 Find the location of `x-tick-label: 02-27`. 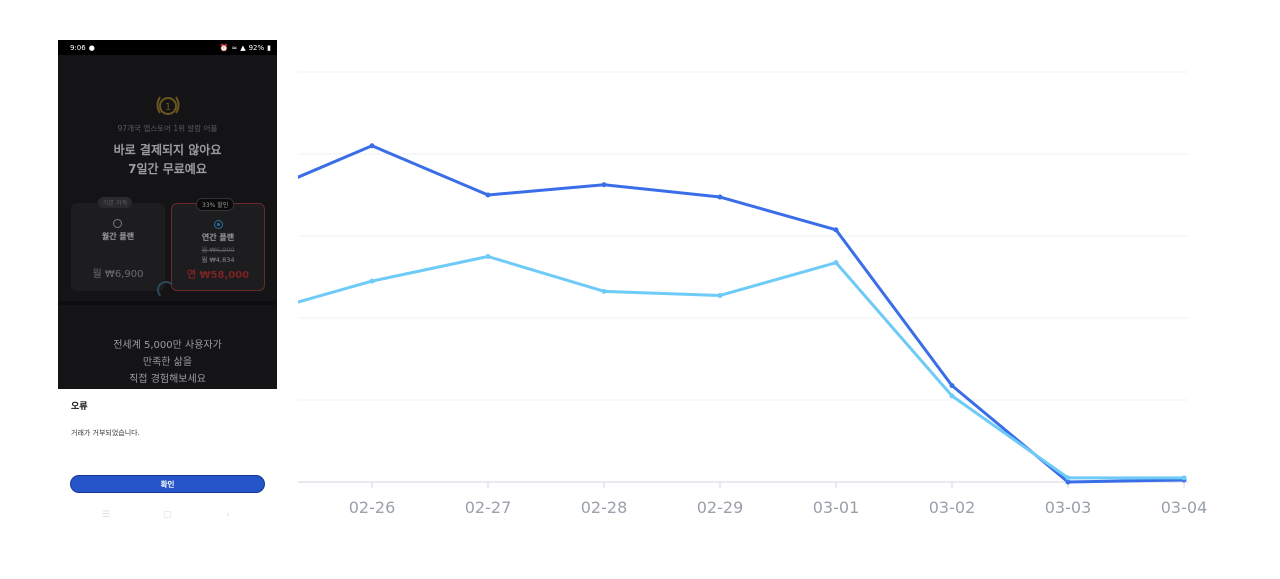

x-tick-label: 02-27 is located at coordinates (488, 507).